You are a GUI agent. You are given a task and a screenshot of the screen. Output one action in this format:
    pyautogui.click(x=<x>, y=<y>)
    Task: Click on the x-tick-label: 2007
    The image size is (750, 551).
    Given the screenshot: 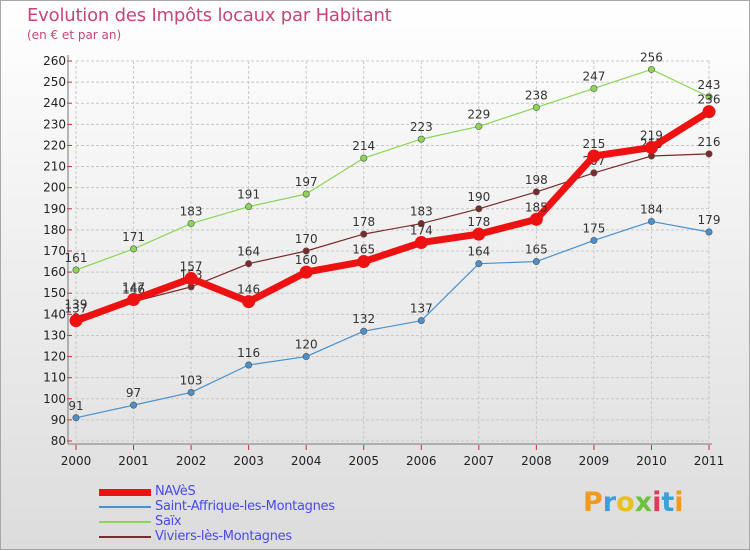 What is the action you would take?
    pyautogui.click(x=479, y=461)
    